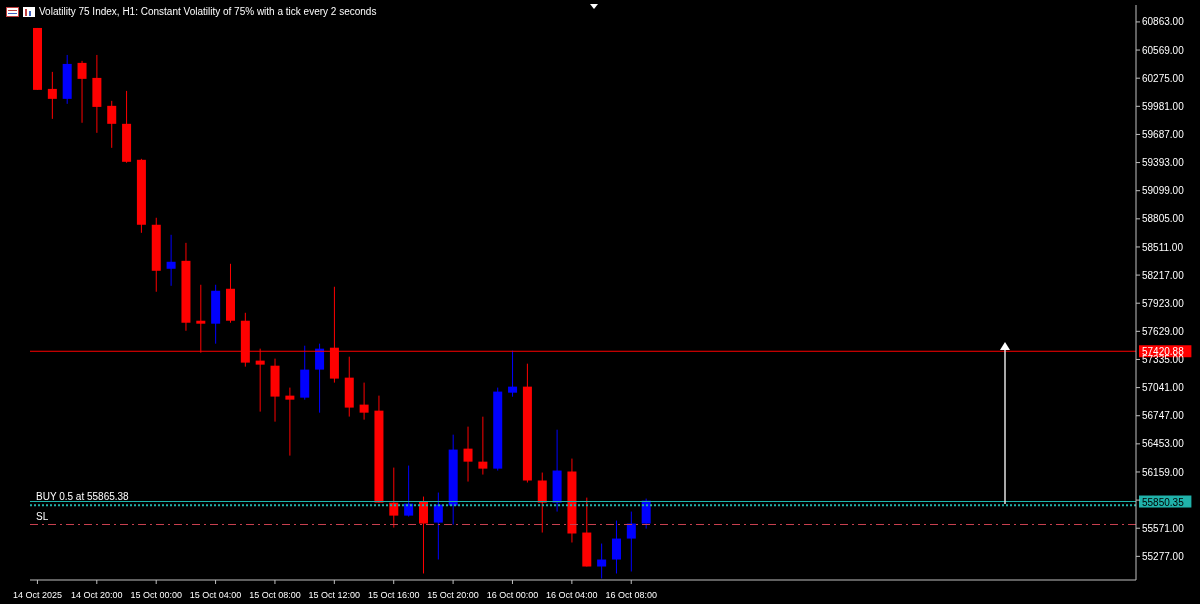 The height and width of the screenshot is (604, 1200). I want to click on y-tick-label: 56159.00, so click(1163, 472).